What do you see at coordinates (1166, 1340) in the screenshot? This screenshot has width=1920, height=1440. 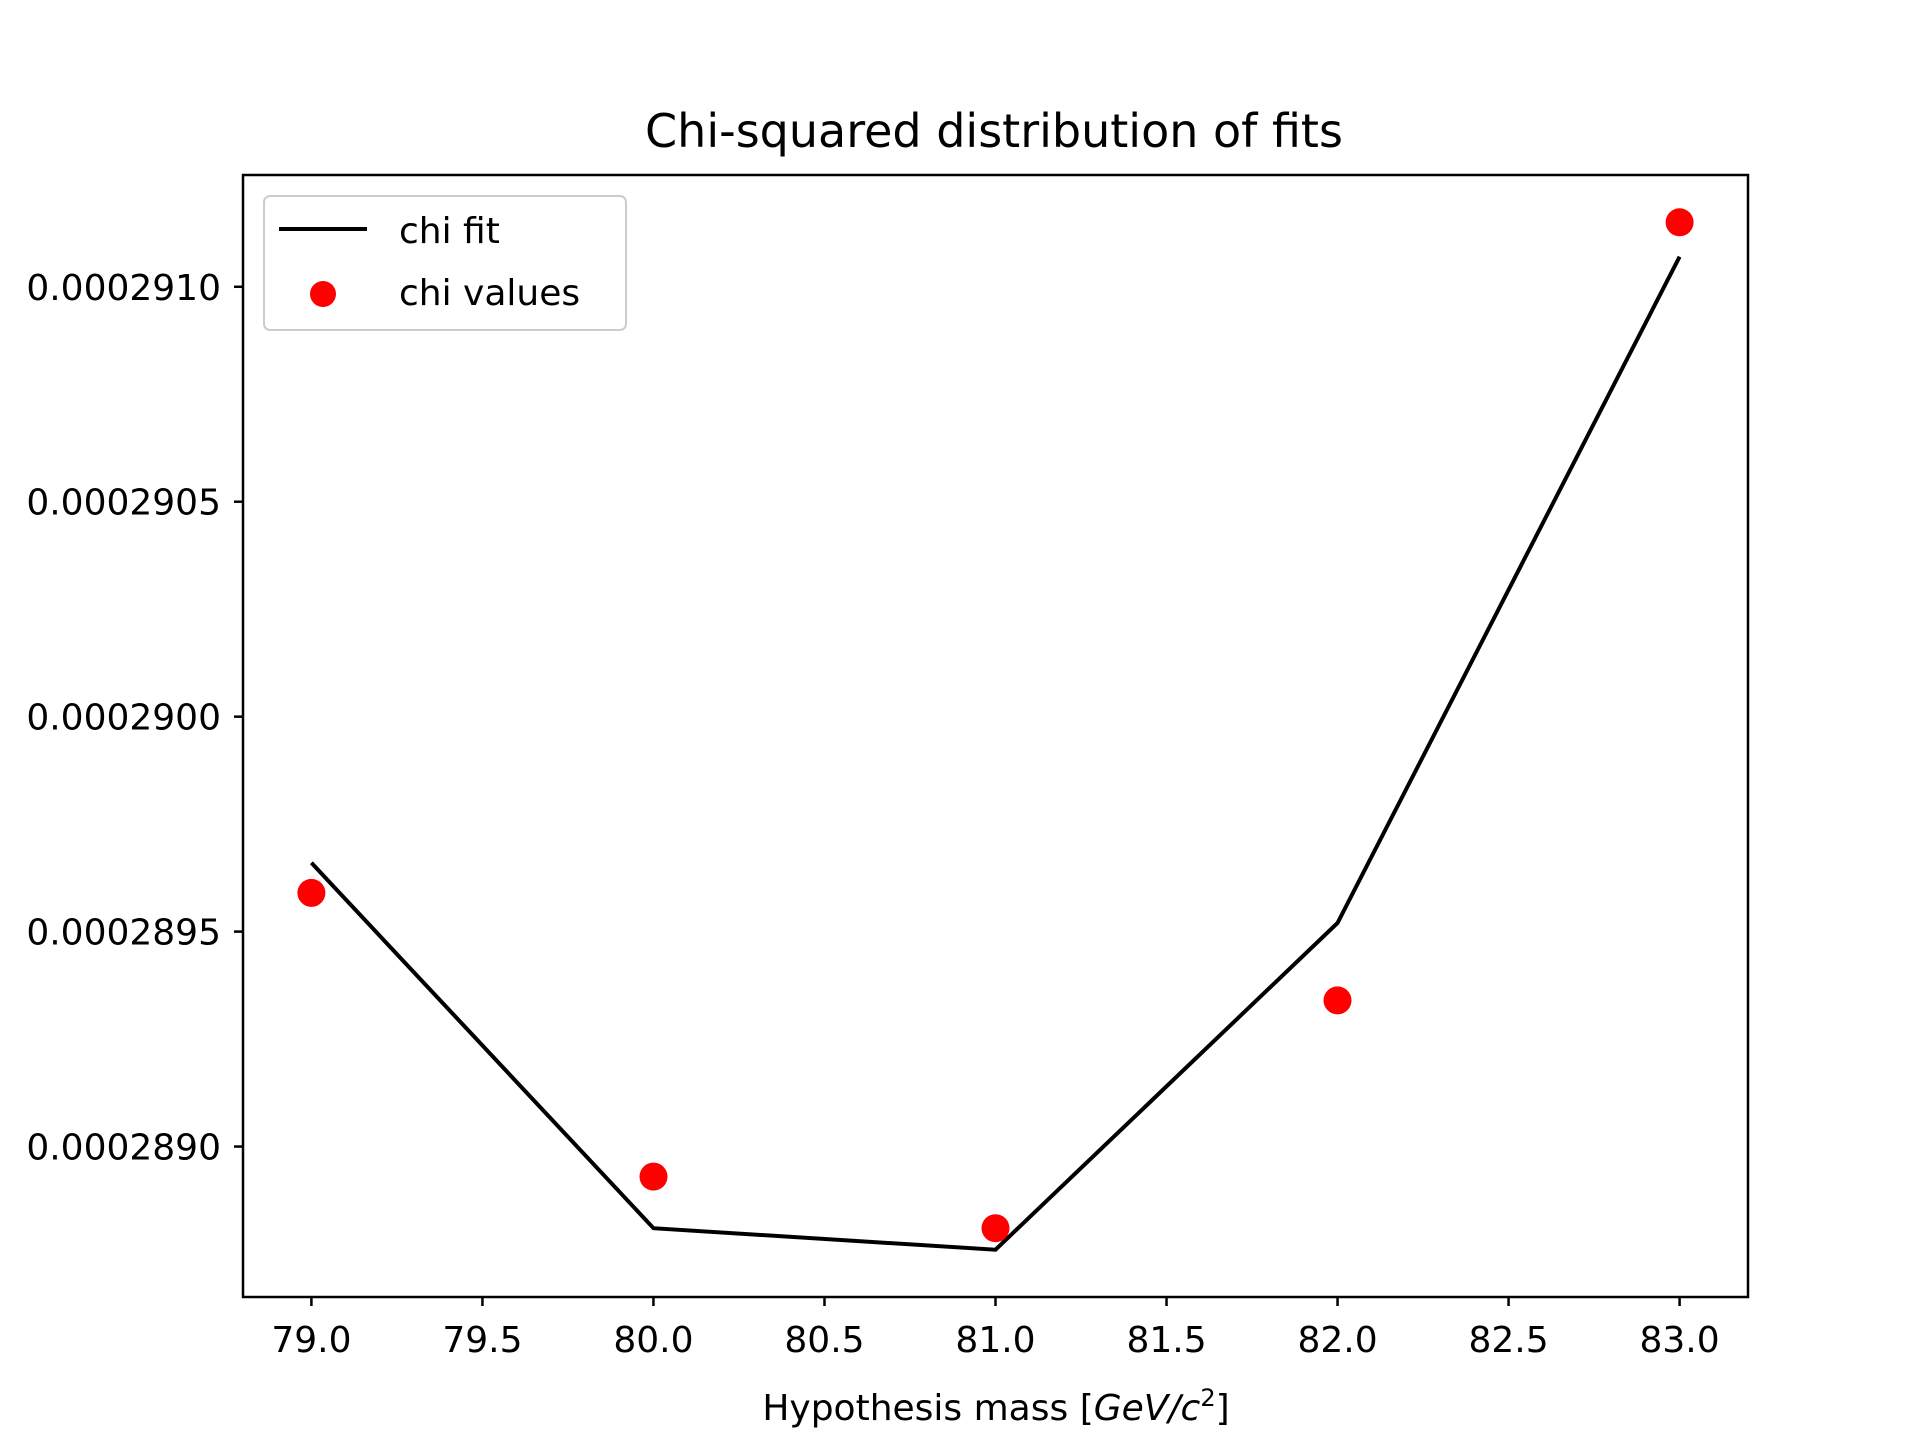 I see `x-tick-label: 81.5` at bounding box center [1166, 1340].